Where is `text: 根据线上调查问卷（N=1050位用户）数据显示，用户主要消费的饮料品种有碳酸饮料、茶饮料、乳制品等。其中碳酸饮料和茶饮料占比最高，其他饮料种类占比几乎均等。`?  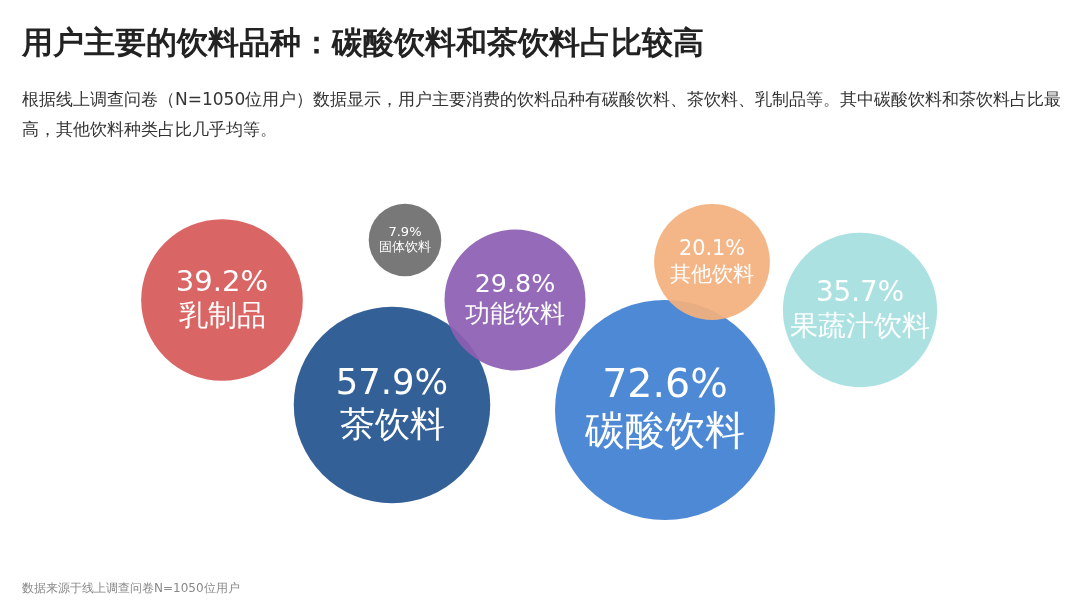
text: 根据线上调查问卷（N=1050位用户）数据显示，用户主要消费的饮料品种有碳酸饮料、茶饮料、乳制品等。其中碳酸饮料和茶饮料占比最高，其他饮料种类占比几乎均等。 is located at coordinates (542, 114).